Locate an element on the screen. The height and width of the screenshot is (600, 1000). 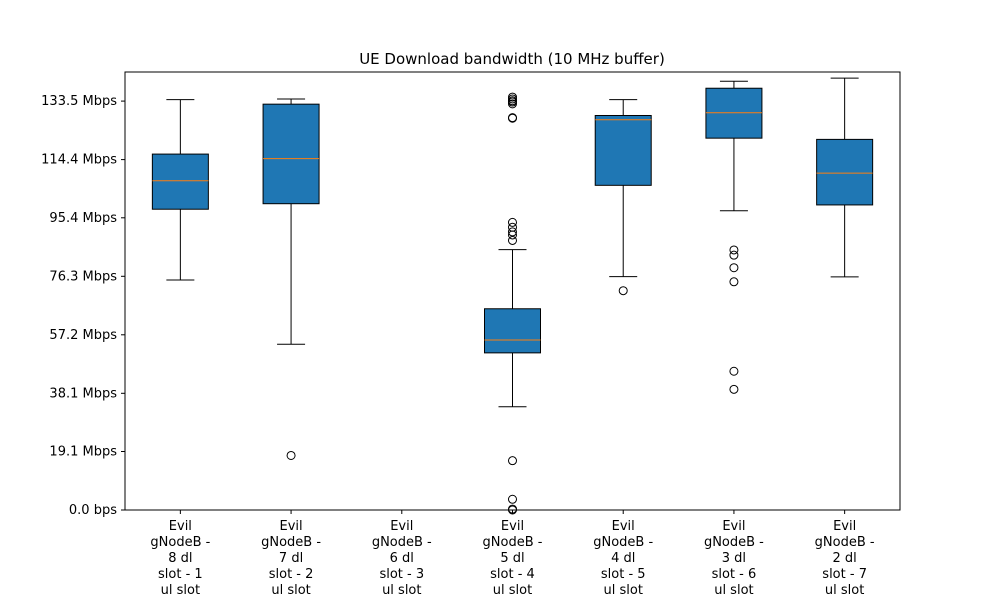
y-tick-label: 114.4 Mbps is located at coordinates (79, 160).